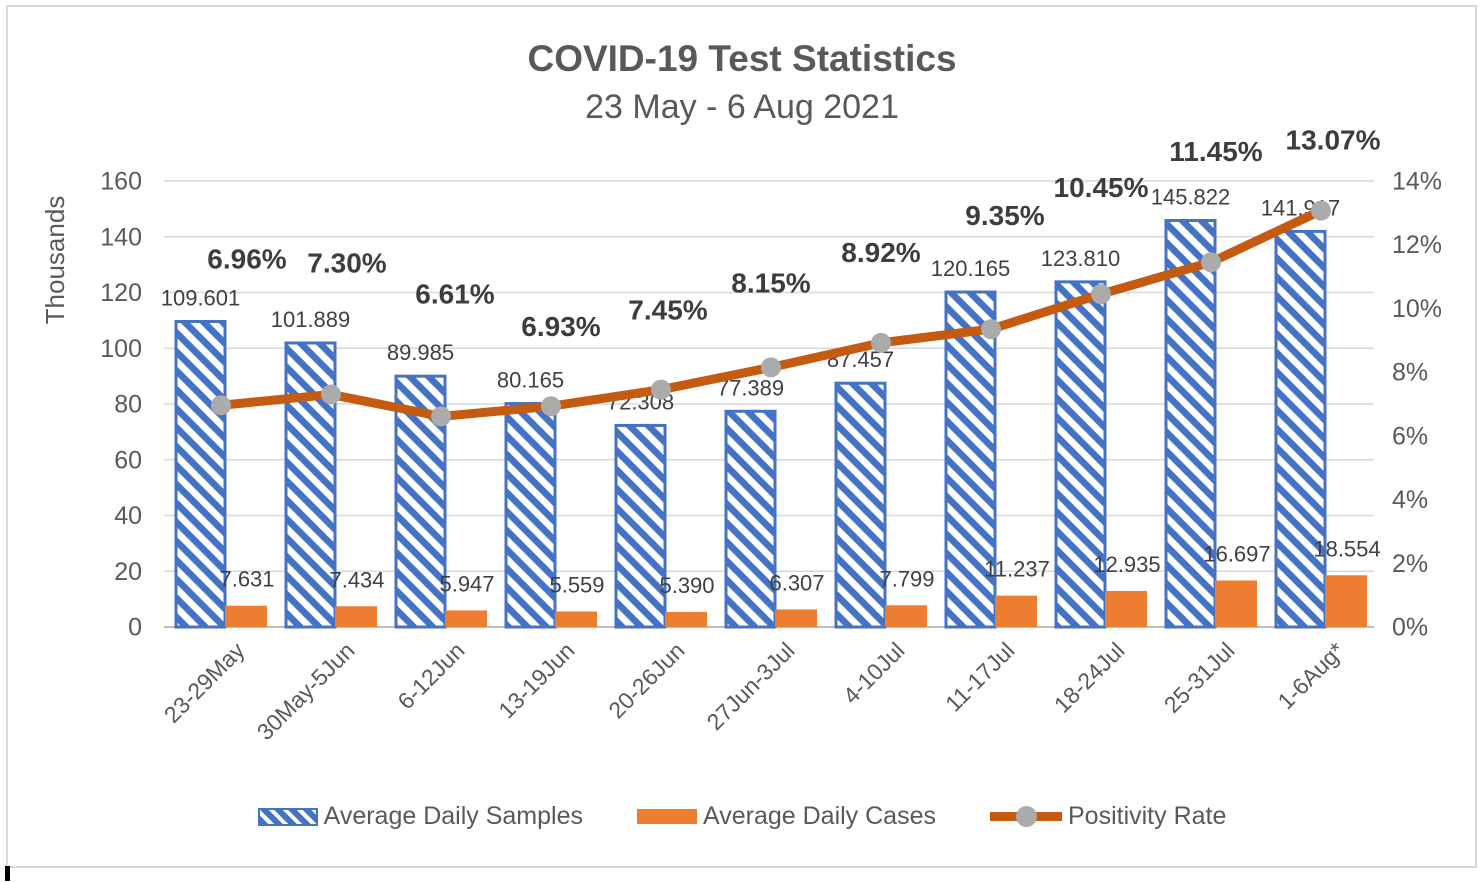  What do you see at coordinates (246, 258) in the screenshot?
I see `positivity-label: 6.96%` at bounding box center [246, 258].